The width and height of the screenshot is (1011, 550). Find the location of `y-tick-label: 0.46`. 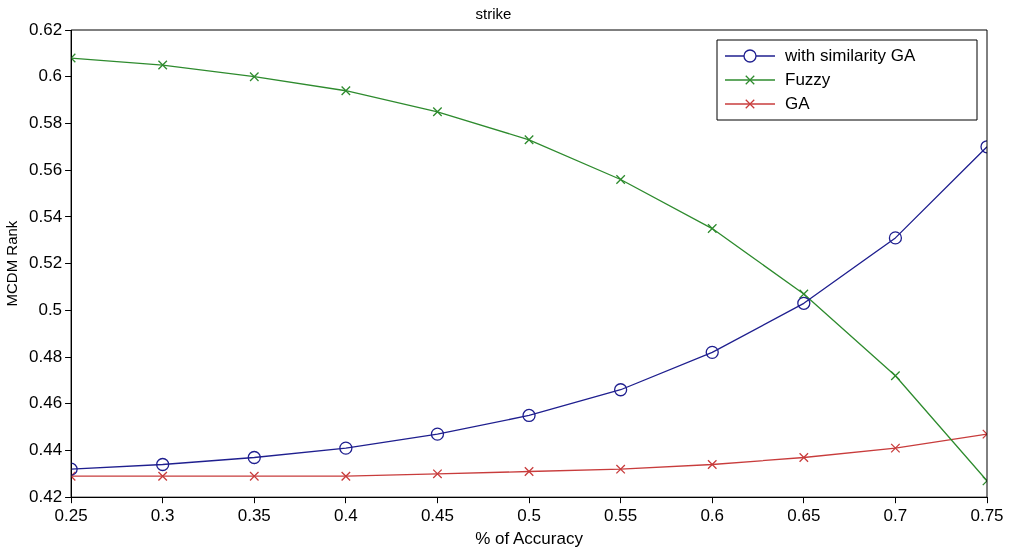

y-tick-label: 0.46 is located at coordinates (45, 403).